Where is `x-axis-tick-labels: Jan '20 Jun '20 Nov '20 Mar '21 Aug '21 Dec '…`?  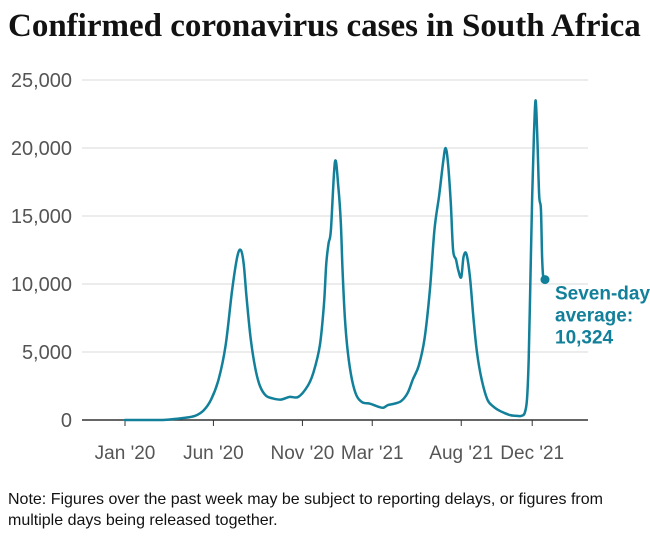
x-axis-tick-labels: Jan '20 Jun '20 Nov '20 Mar '21 Aug '21 Dec '… is located at coordinates (329, 442).